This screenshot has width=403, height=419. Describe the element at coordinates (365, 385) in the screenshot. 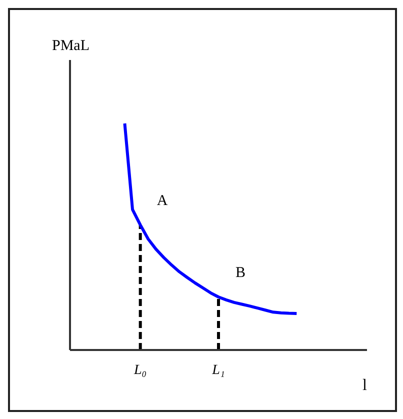

I see `x-axis-title: l` at that location.